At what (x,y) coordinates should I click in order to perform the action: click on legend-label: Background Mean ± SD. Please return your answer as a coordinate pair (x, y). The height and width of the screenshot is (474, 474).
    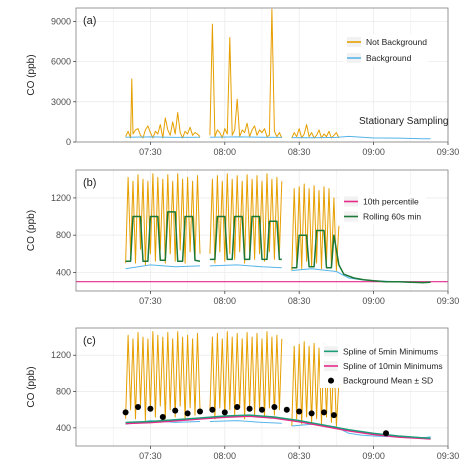
    Looking at the image, I should click on (388, 381).